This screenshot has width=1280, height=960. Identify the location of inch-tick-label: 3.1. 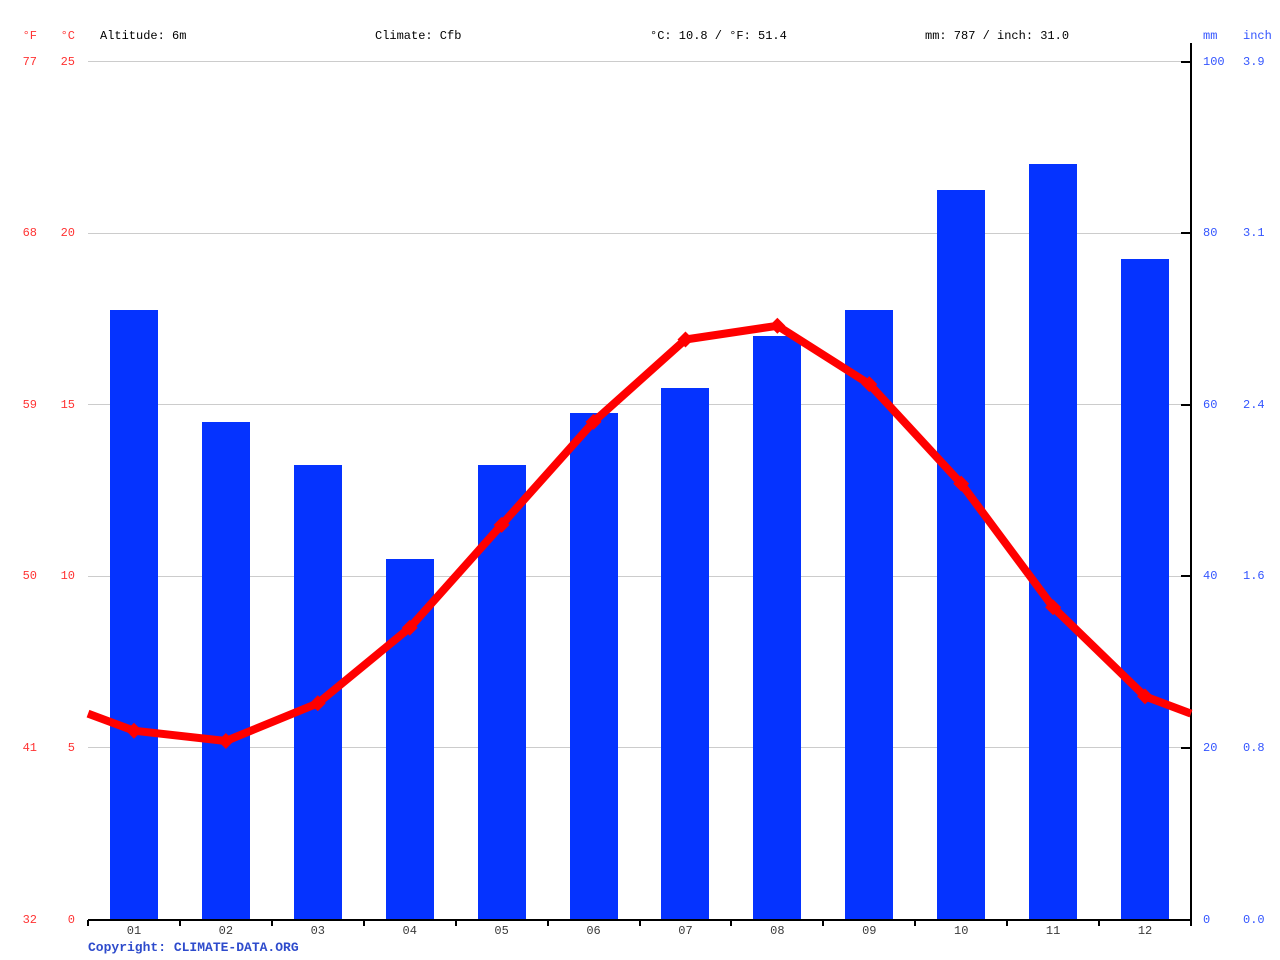
(1254, 233).